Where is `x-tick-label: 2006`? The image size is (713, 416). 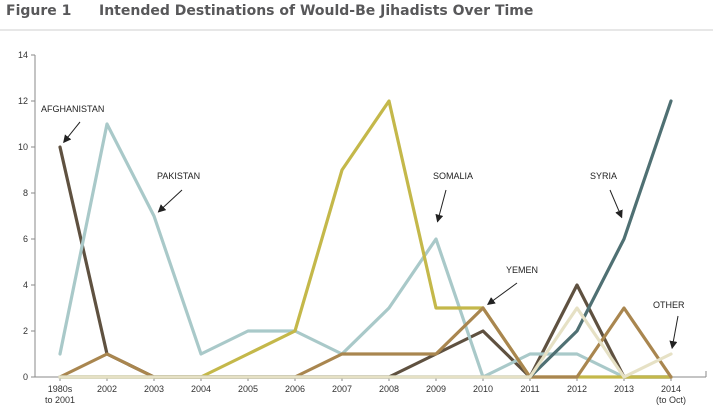 x-tick-label: 2006 is located at coordinates (295, 389).